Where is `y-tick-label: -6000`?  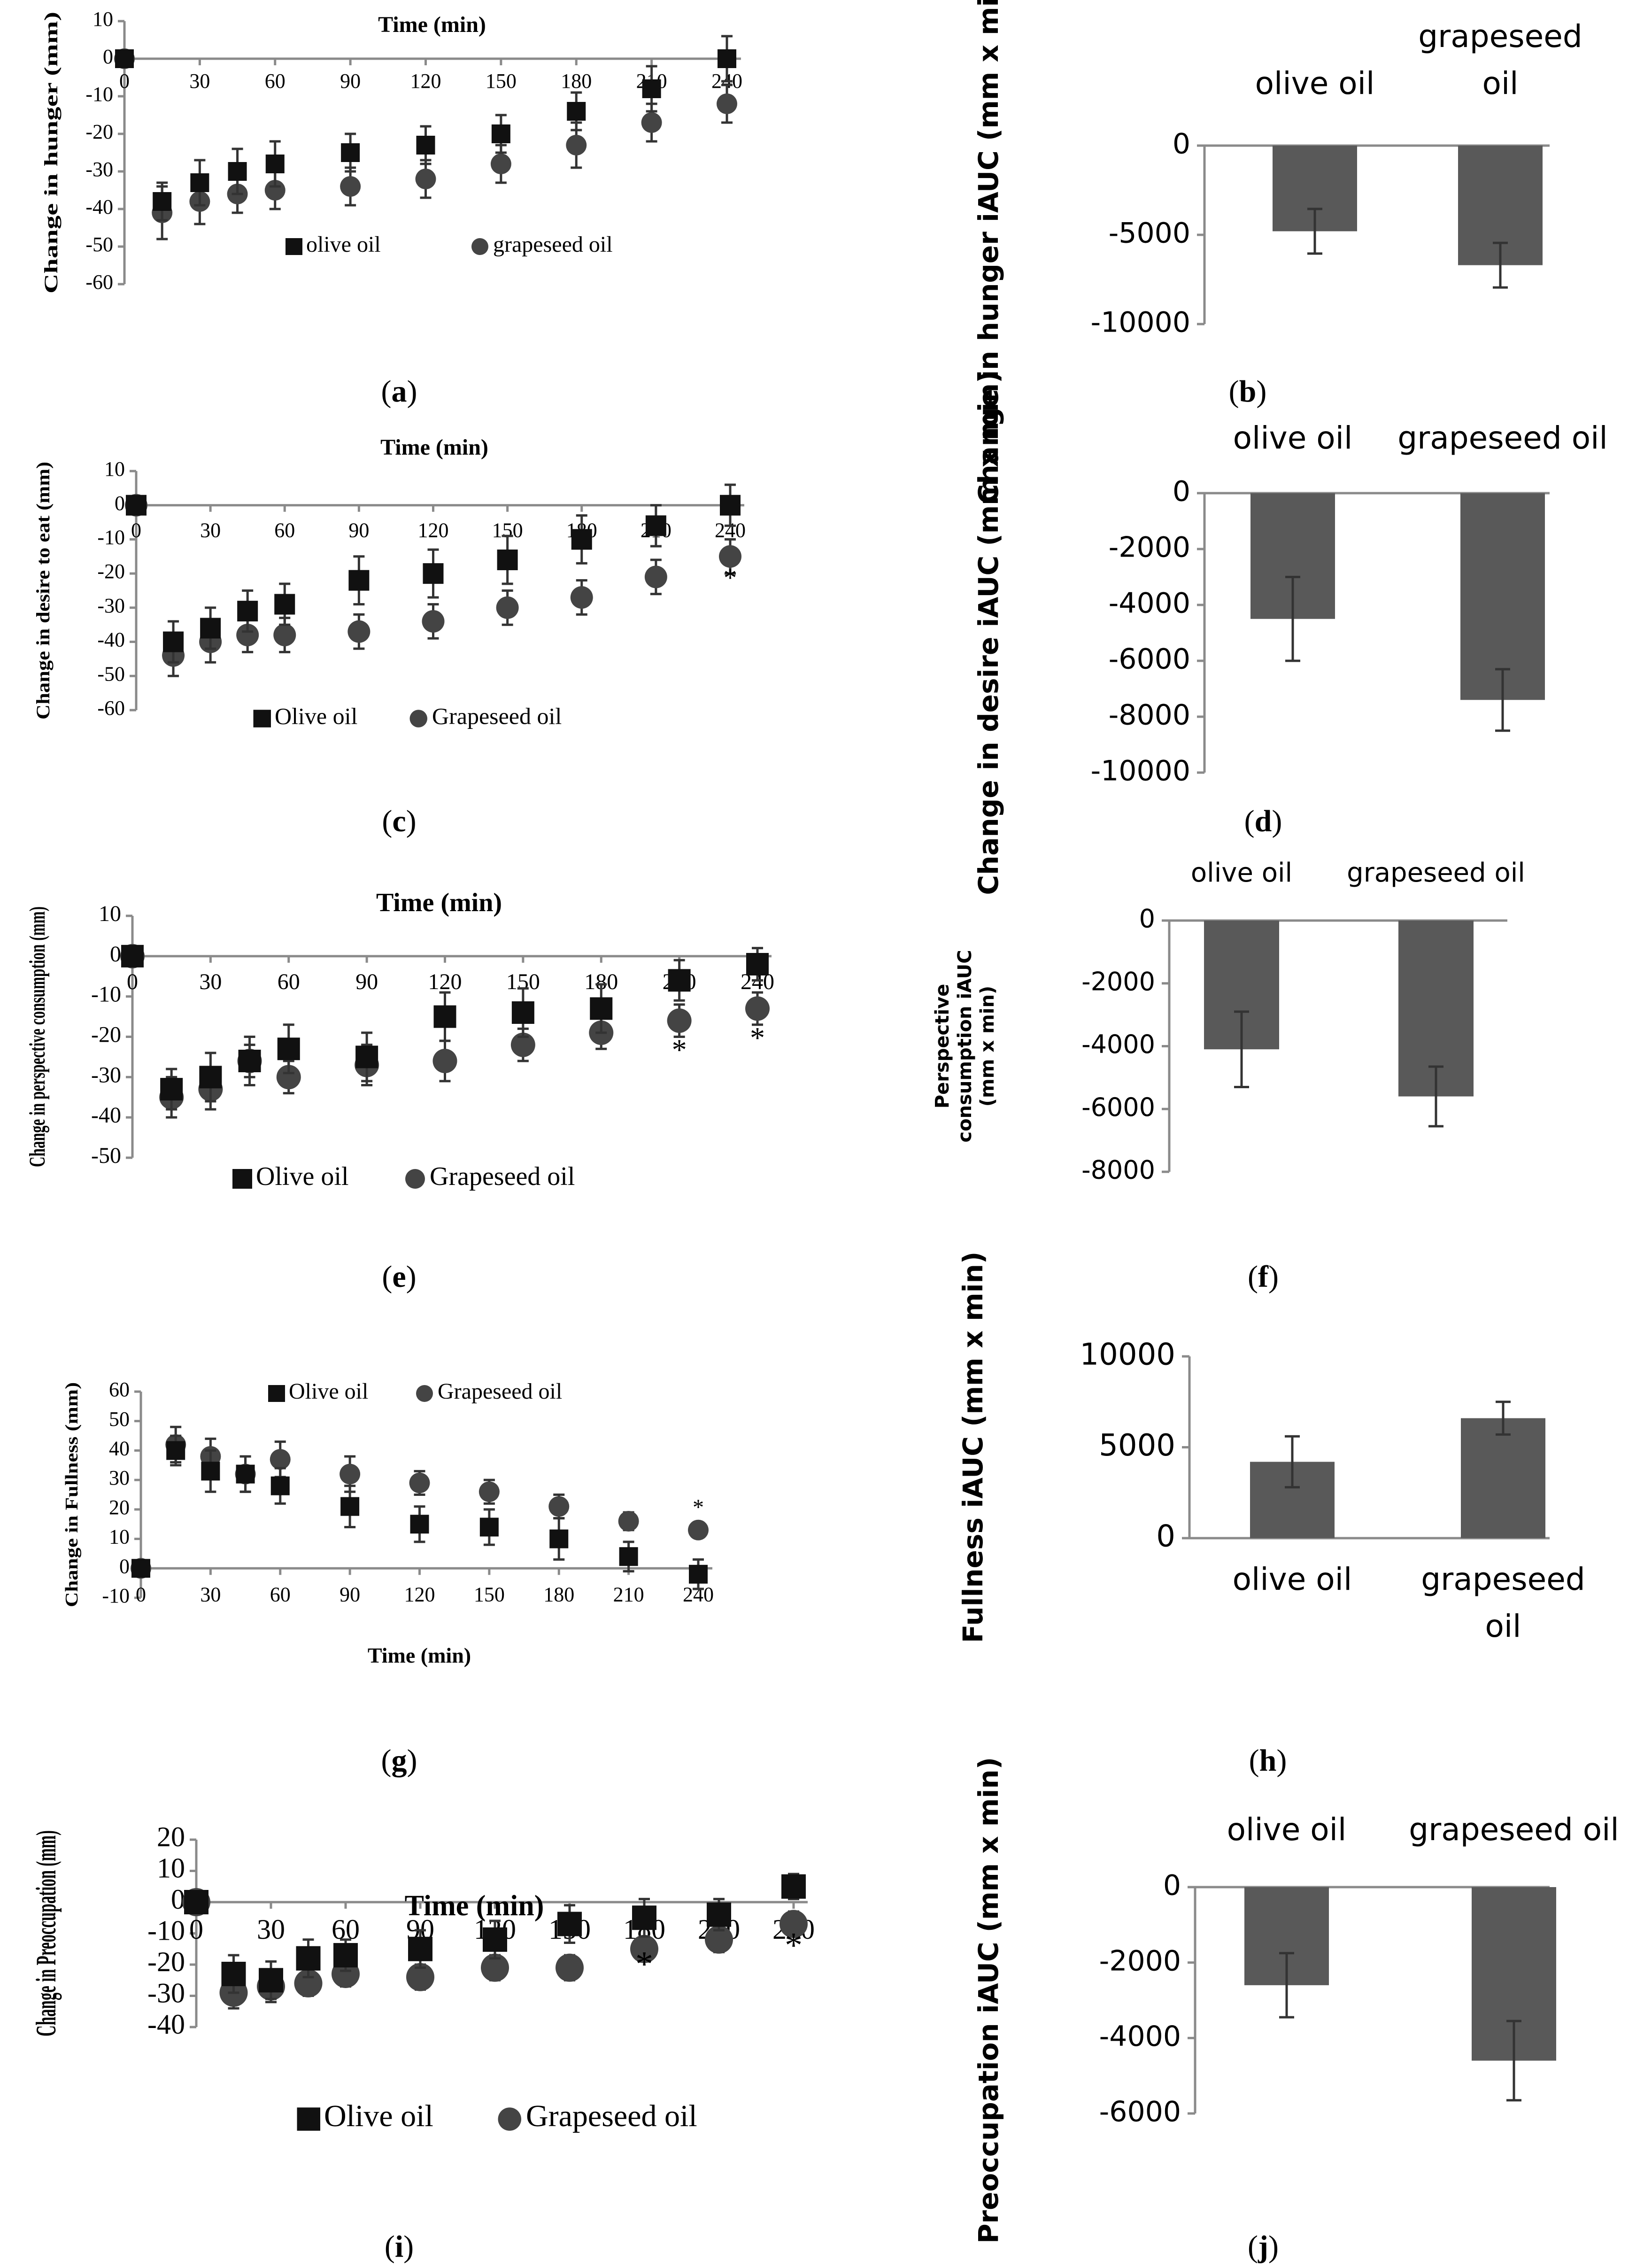 y-tick-label: -6000 is located at coordinates (1118, 1107).